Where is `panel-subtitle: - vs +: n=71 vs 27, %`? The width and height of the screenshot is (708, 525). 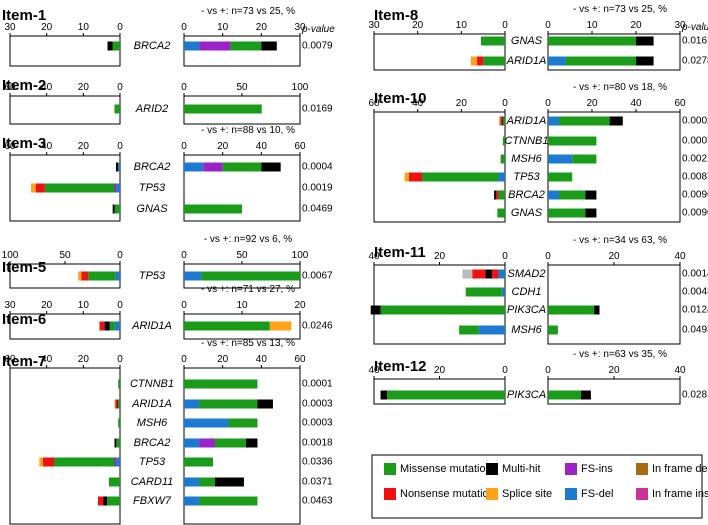 panel-subtitle: - vs +: n=71 vs 27, % is located at coordinates (248, 289).